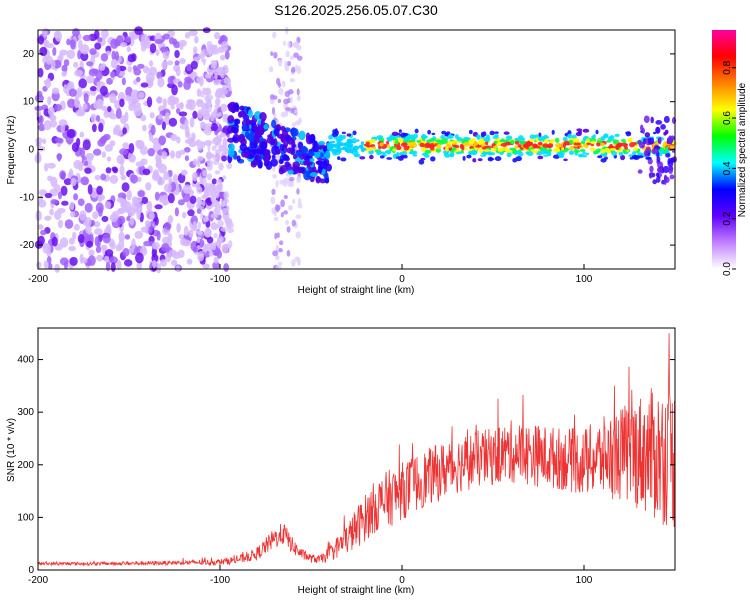 Image resolution: width=750 pixels, height=600 pixels. I want to click on y-tick-label: 200, so click(25, 465).